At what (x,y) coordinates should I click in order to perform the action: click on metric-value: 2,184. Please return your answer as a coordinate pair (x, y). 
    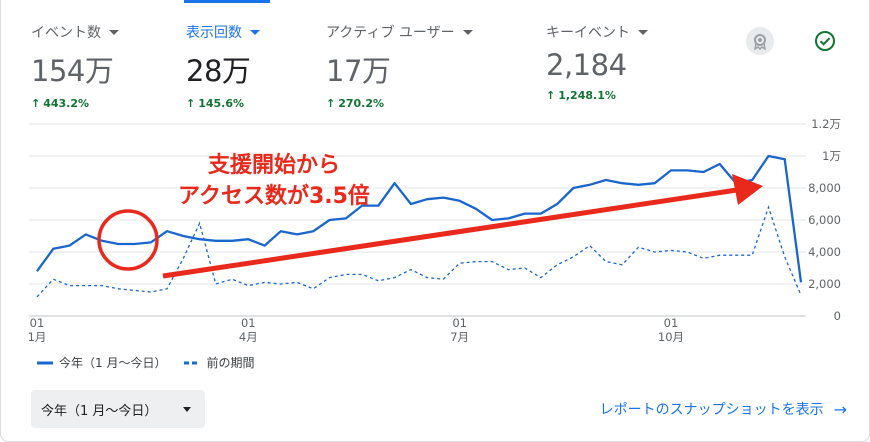
    Looking at the image, I should click on (586, 65).